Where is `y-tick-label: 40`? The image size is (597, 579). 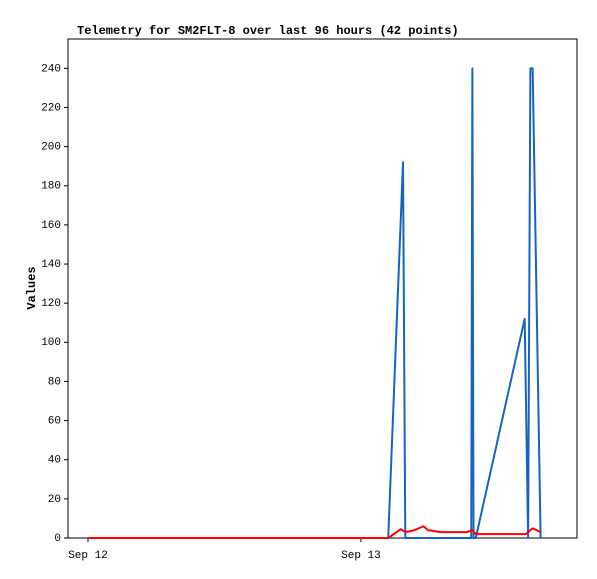 y-tick-label: 40 is located at coordinates (54, 461).